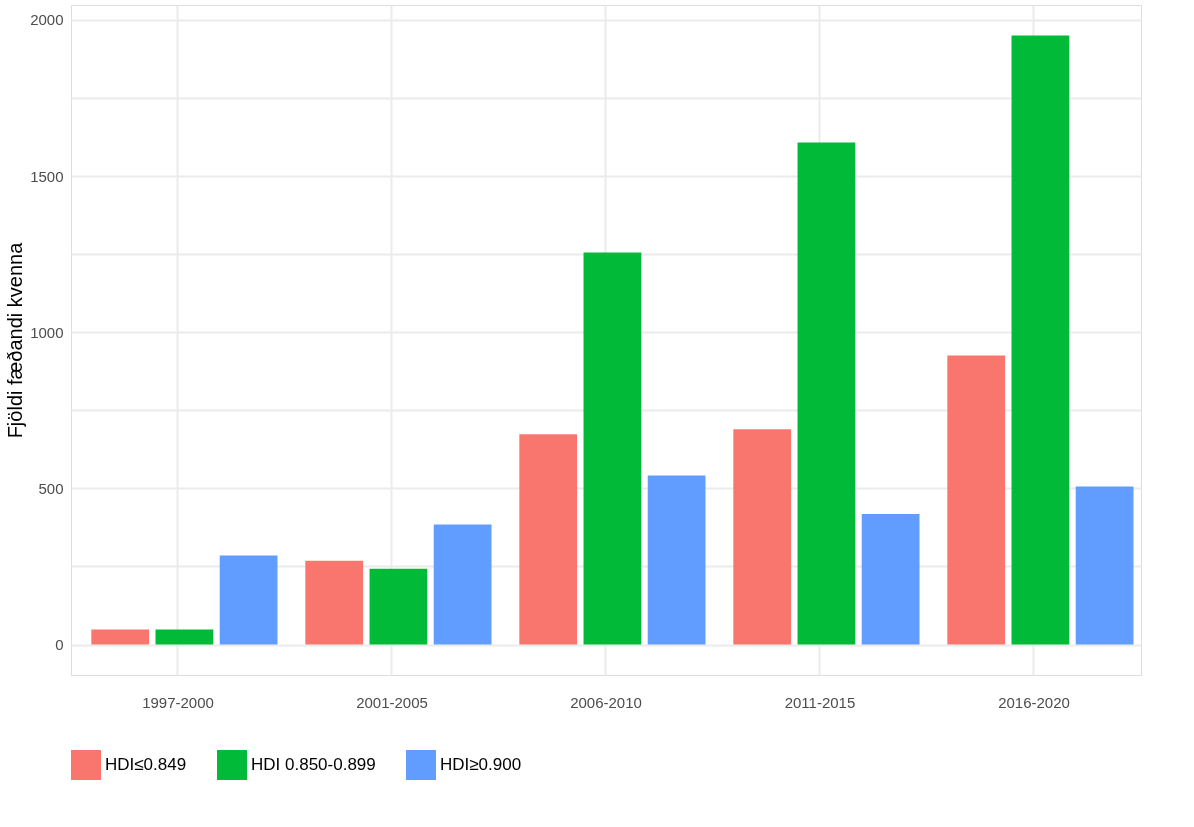  What do you see at coordinates (47, 20) in the screenshot?
I see `y-tick-label: 2000` at bounding box center [47, 20].